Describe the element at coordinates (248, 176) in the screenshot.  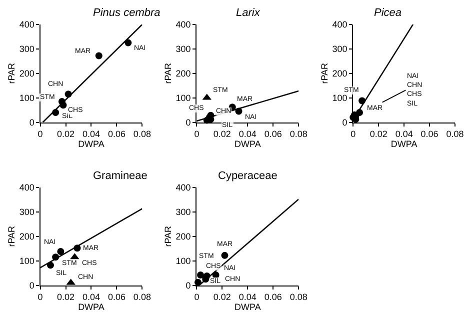
I see `chart-title: Cyperaceae` at that location.